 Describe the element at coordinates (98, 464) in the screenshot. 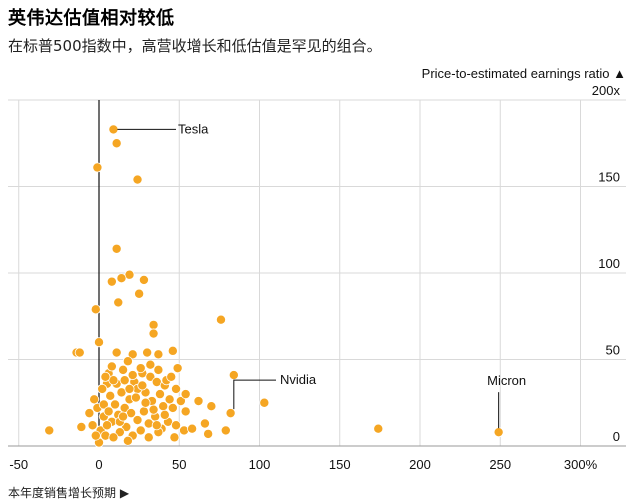

I see `x-tick-label: 0` at that location.